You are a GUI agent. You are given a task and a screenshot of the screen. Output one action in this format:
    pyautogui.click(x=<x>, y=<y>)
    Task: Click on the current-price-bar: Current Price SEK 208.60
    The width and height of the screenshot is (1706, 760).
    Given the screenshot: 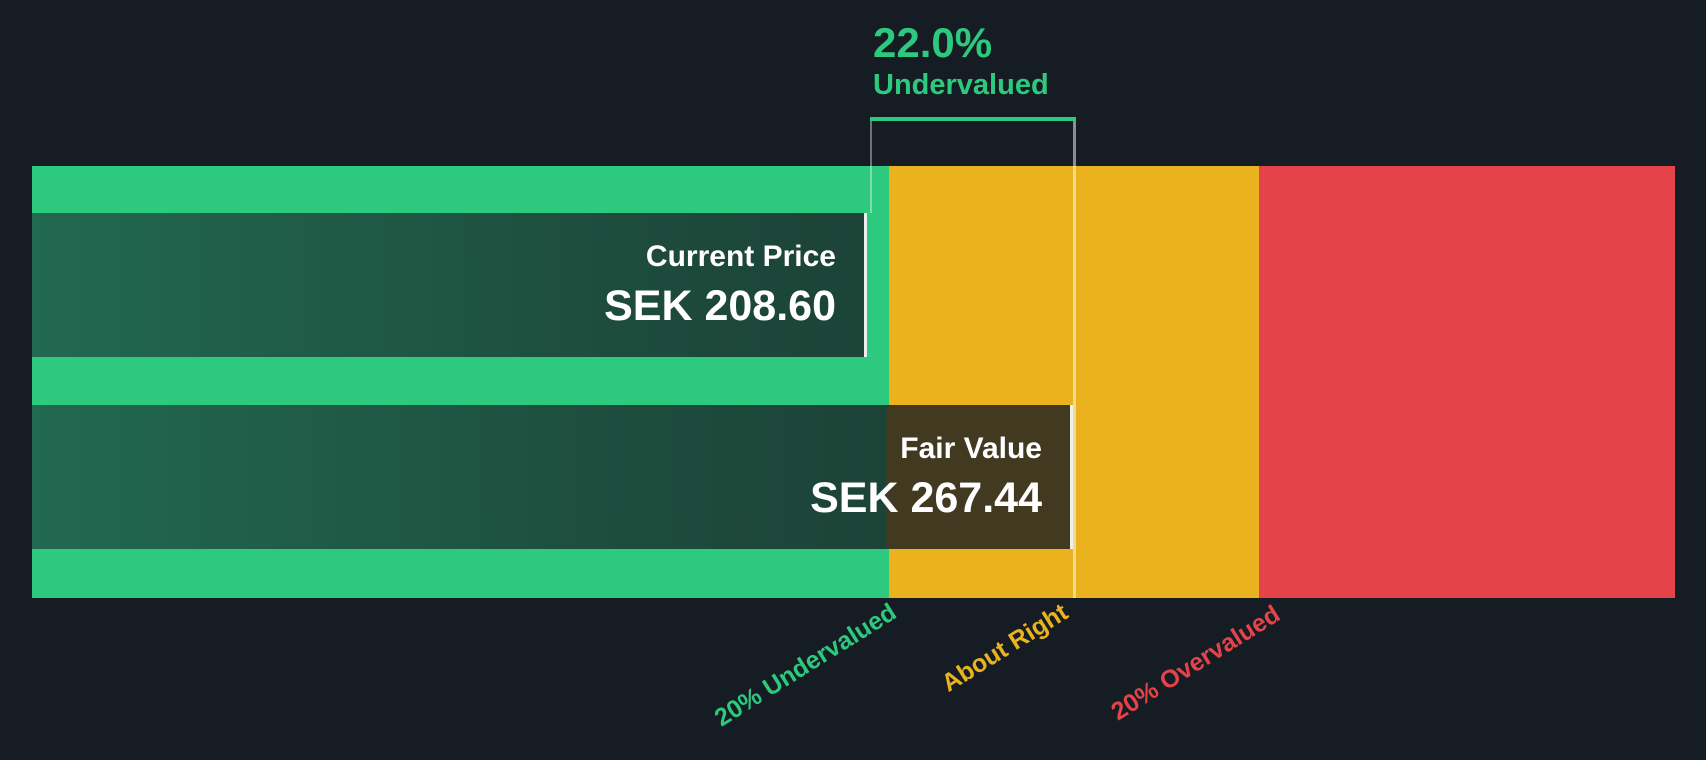 What is the action you would take?
    pyautogui.click(x=449, y=285)
    